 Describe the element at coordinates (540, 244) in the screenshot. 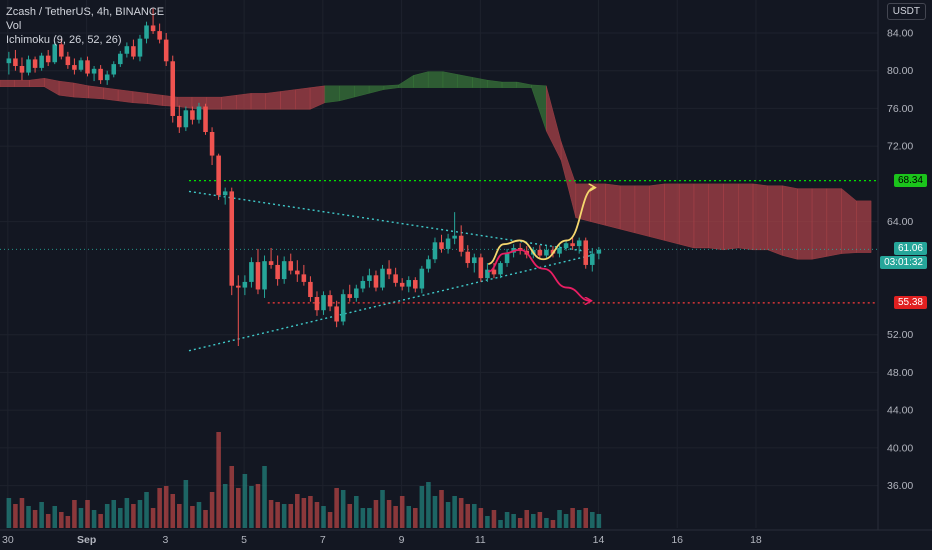

I see `projection-paths` at that location.